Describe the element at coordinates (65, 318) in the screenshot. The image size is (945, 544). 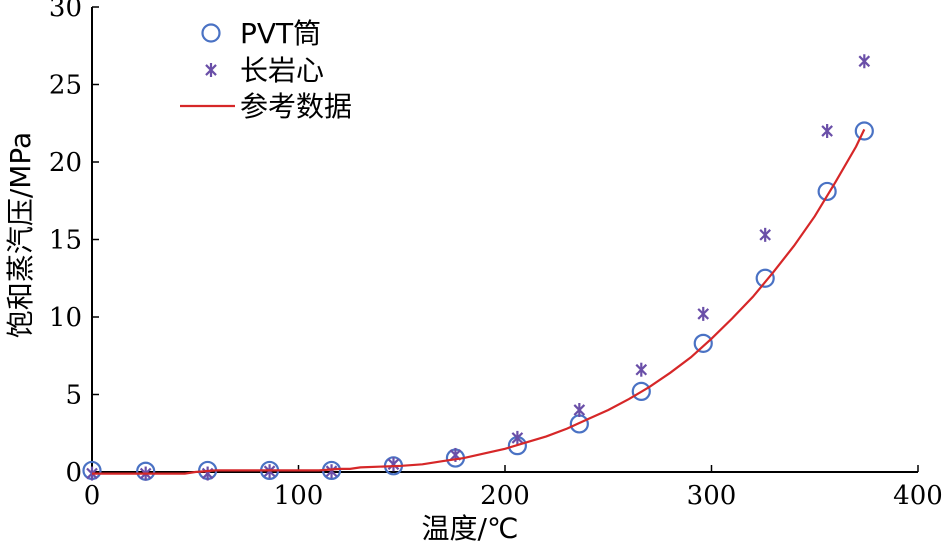
I see `y-tick-label: 10` at that location.